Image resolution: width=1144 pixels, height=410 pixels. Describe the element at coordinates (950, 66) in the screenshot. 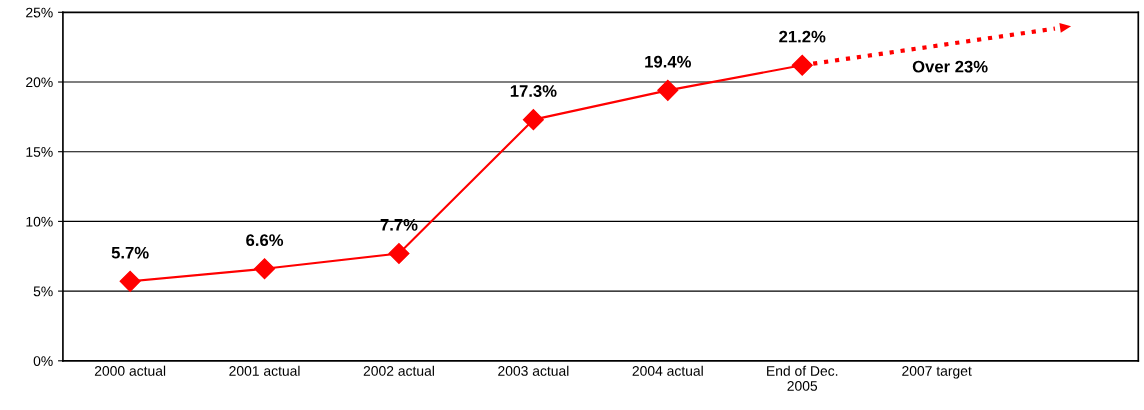

I see `annotation: Over 23%` at that location.